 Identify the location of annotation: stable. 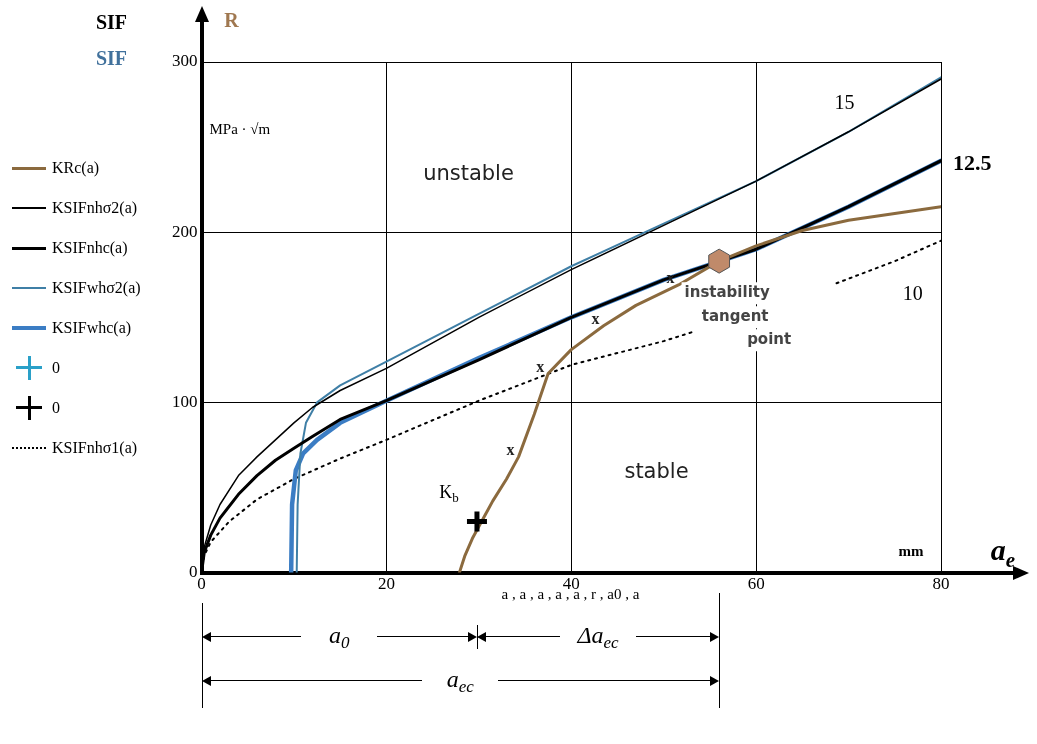
(656, 471).